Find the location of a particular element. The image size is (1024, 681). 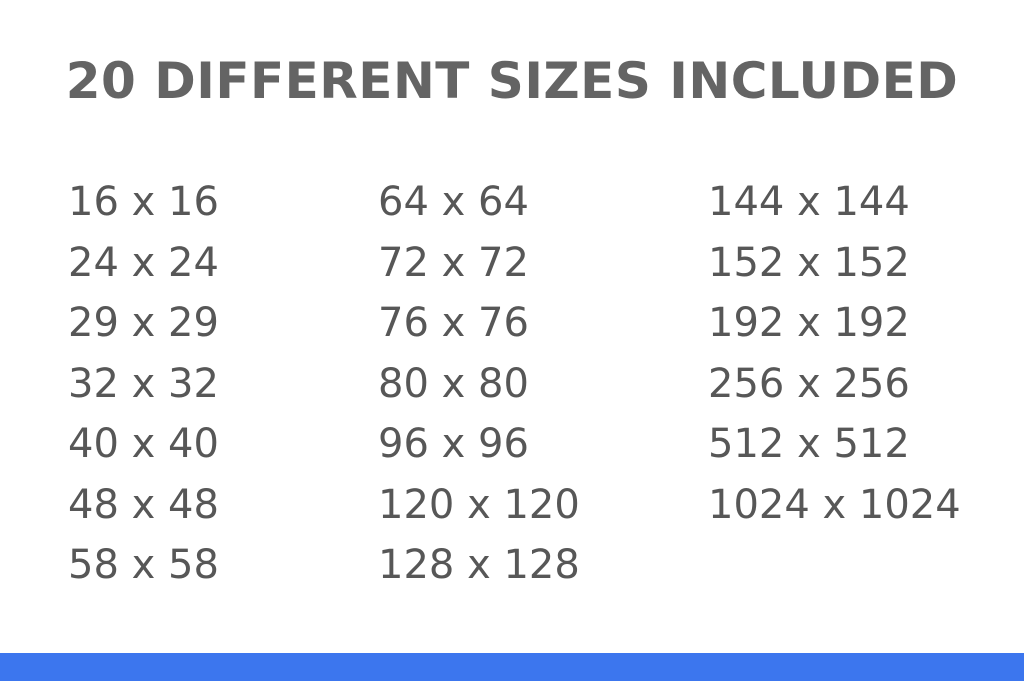

size-item: 144 x 144 is located at coordinates (809, 202).